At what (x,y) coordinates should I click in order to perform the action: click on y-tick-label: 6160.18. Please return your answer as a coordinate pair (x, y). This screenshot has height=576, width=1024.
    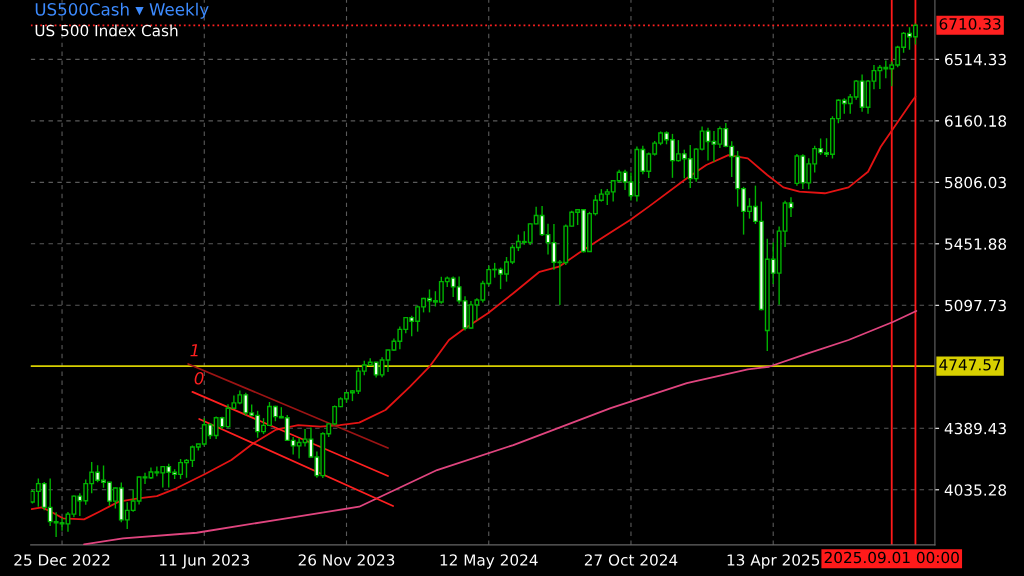
    Looking at the image, I should click on (976, 121).